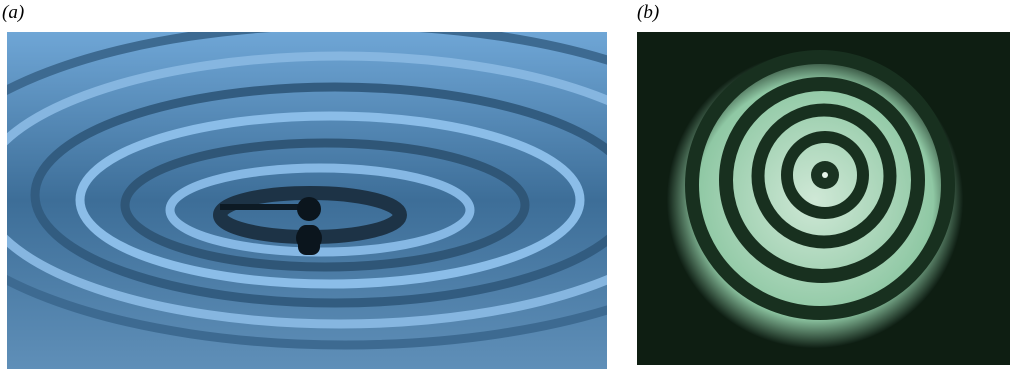  I want to click on panel-label: (a), so click(13, 12).